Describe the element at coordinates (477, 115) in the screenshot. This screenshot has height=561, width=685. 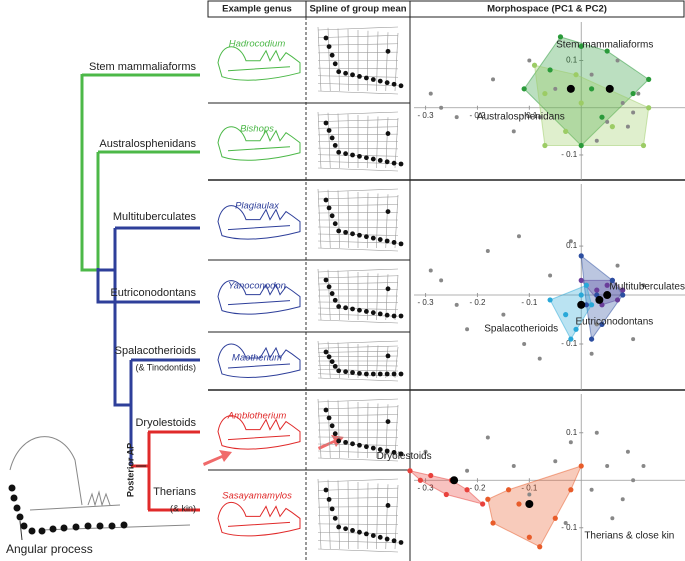
I see `x-tick-label: - 0.2` at that location.